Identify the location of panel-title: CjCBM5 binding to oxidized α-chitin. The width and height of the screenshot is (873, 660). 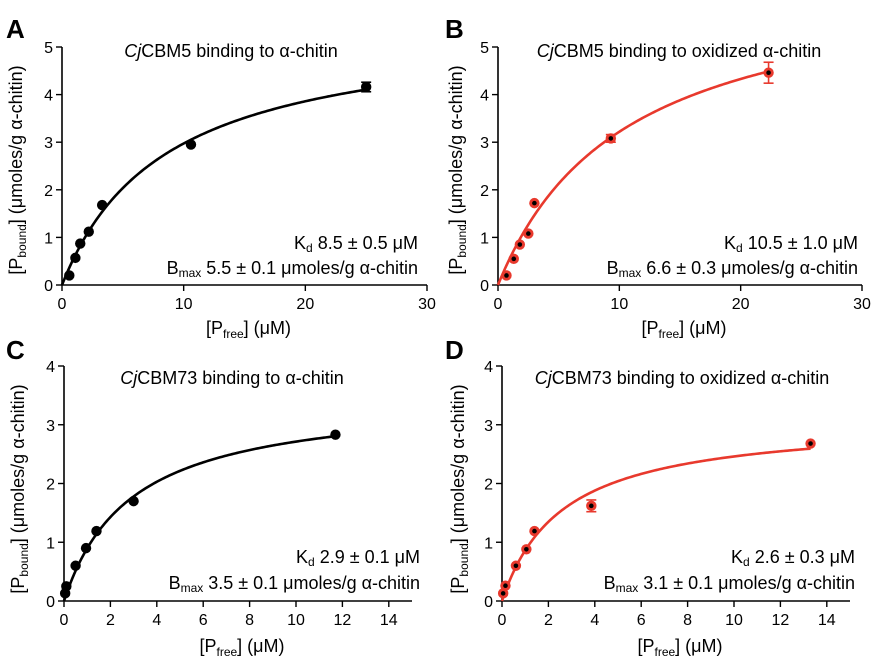
(679, 51).